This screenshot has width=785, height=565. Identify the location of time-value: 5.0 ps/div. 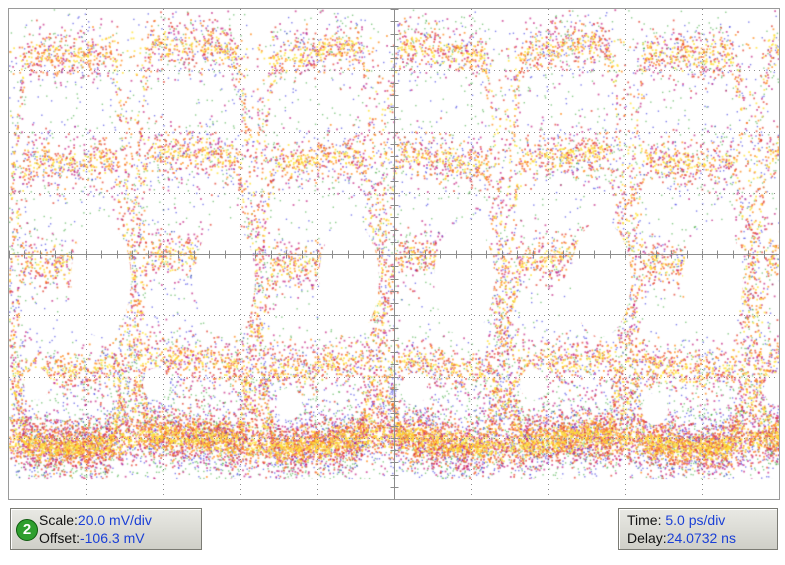
(695, 520).